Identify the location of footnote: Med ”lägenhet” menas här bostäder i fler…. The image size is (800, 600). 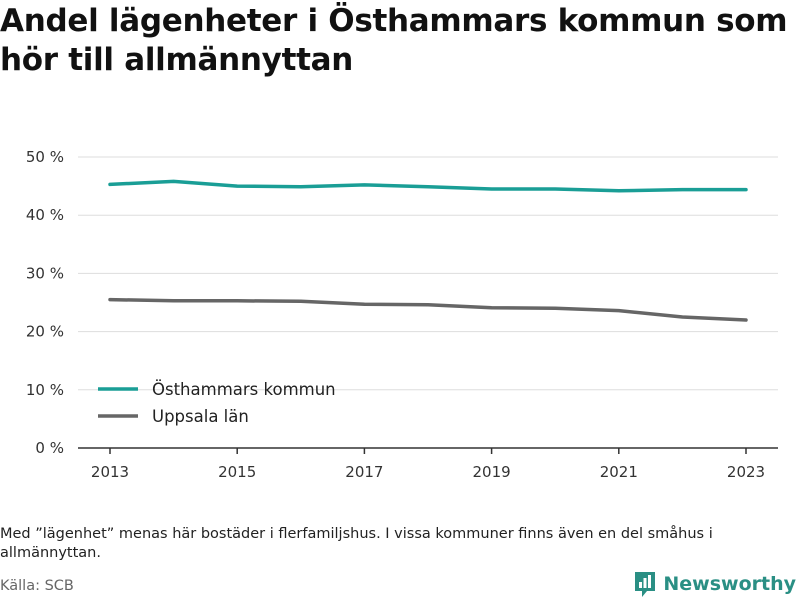
(356, 543).